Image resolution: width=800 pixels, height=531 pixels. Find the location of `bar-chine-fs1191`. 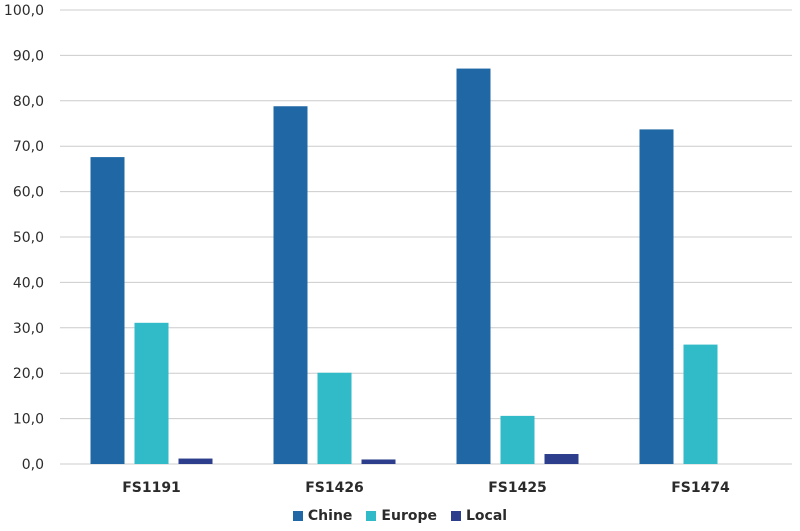

bar-chine-fs1191 is located at coordinates (107, 310).